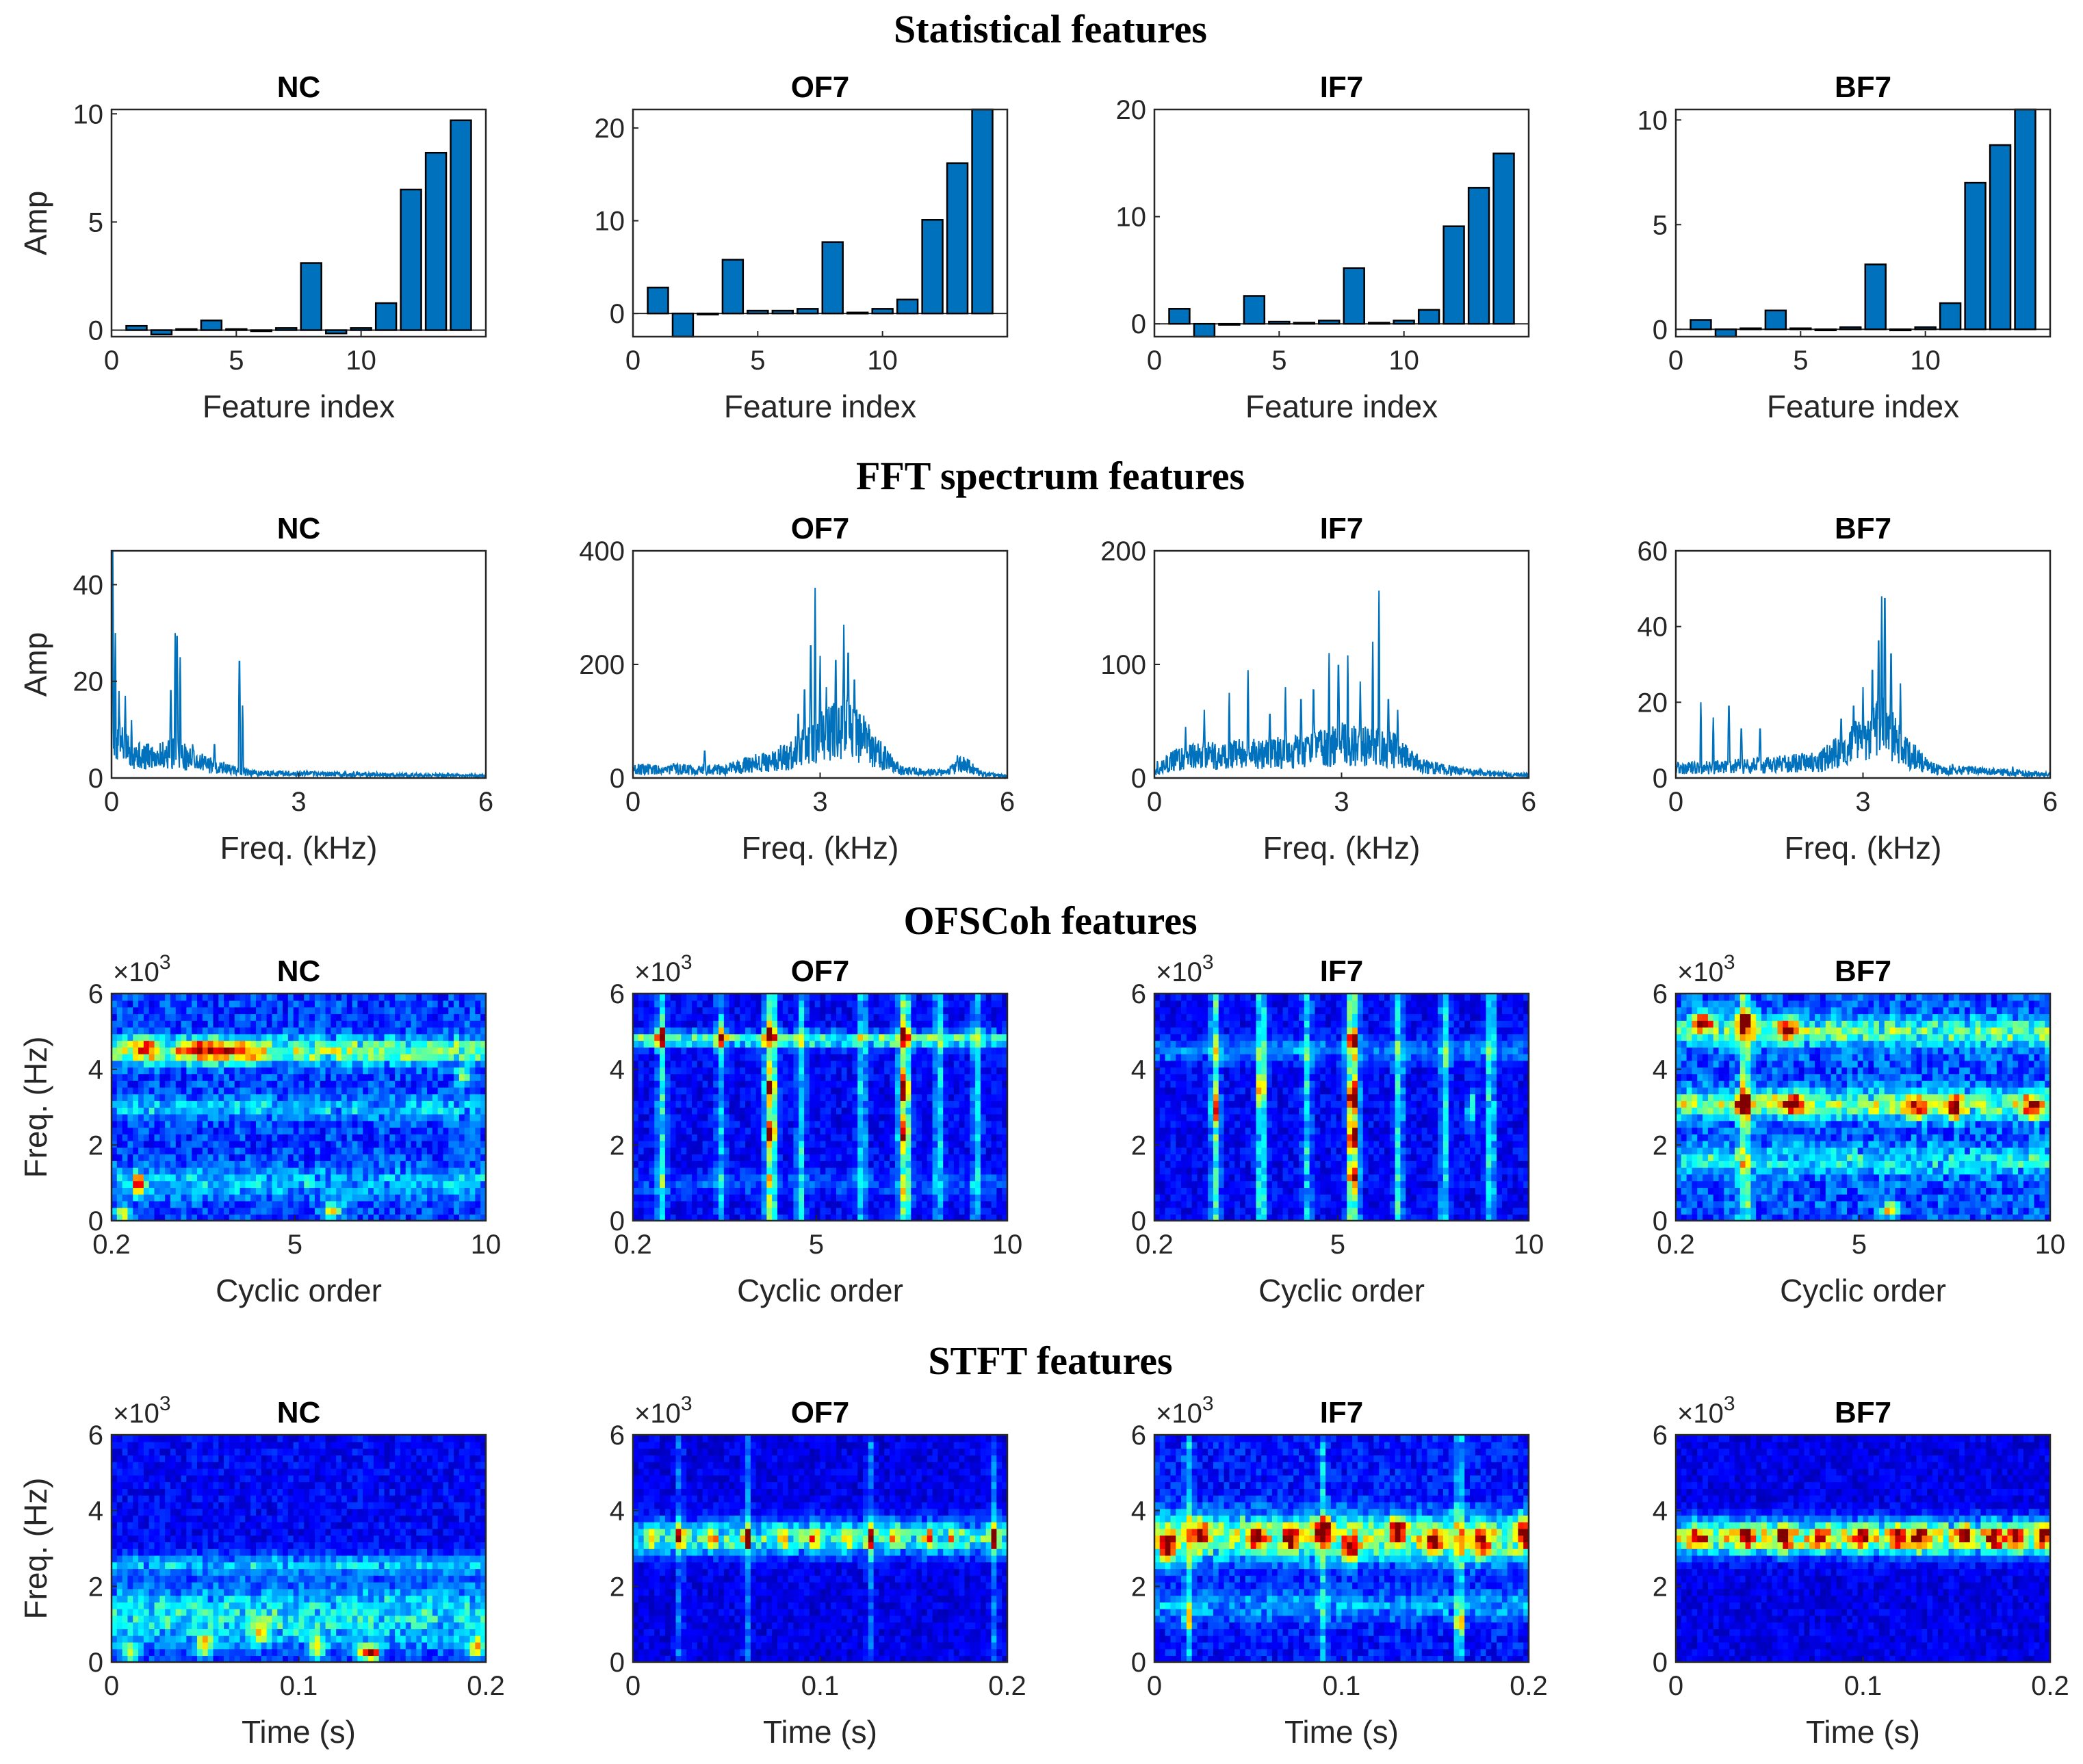 The image size is (2083, 1764). I want to click on spectrum-line, so click(1863, 688).